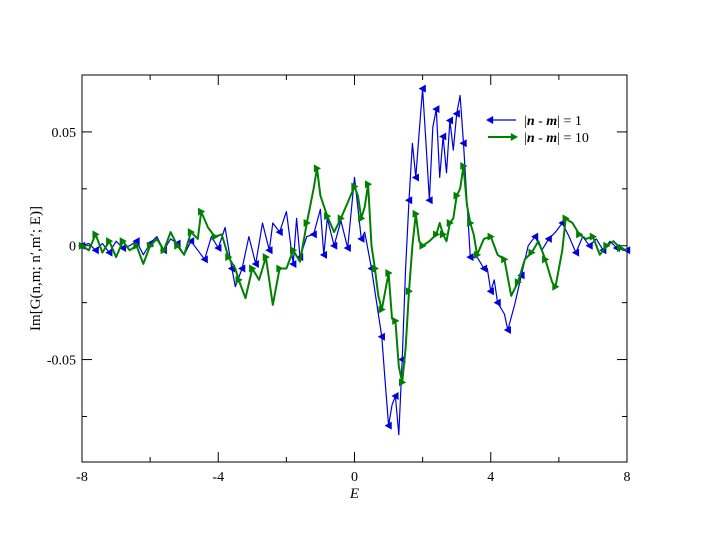 Image resolution: width=706 pixels, height=551 pixels. Describe the element at coordinates (537, 130) in the screenshot. I see `legend: |n - m| = 1|n - m| = 10` at that location.